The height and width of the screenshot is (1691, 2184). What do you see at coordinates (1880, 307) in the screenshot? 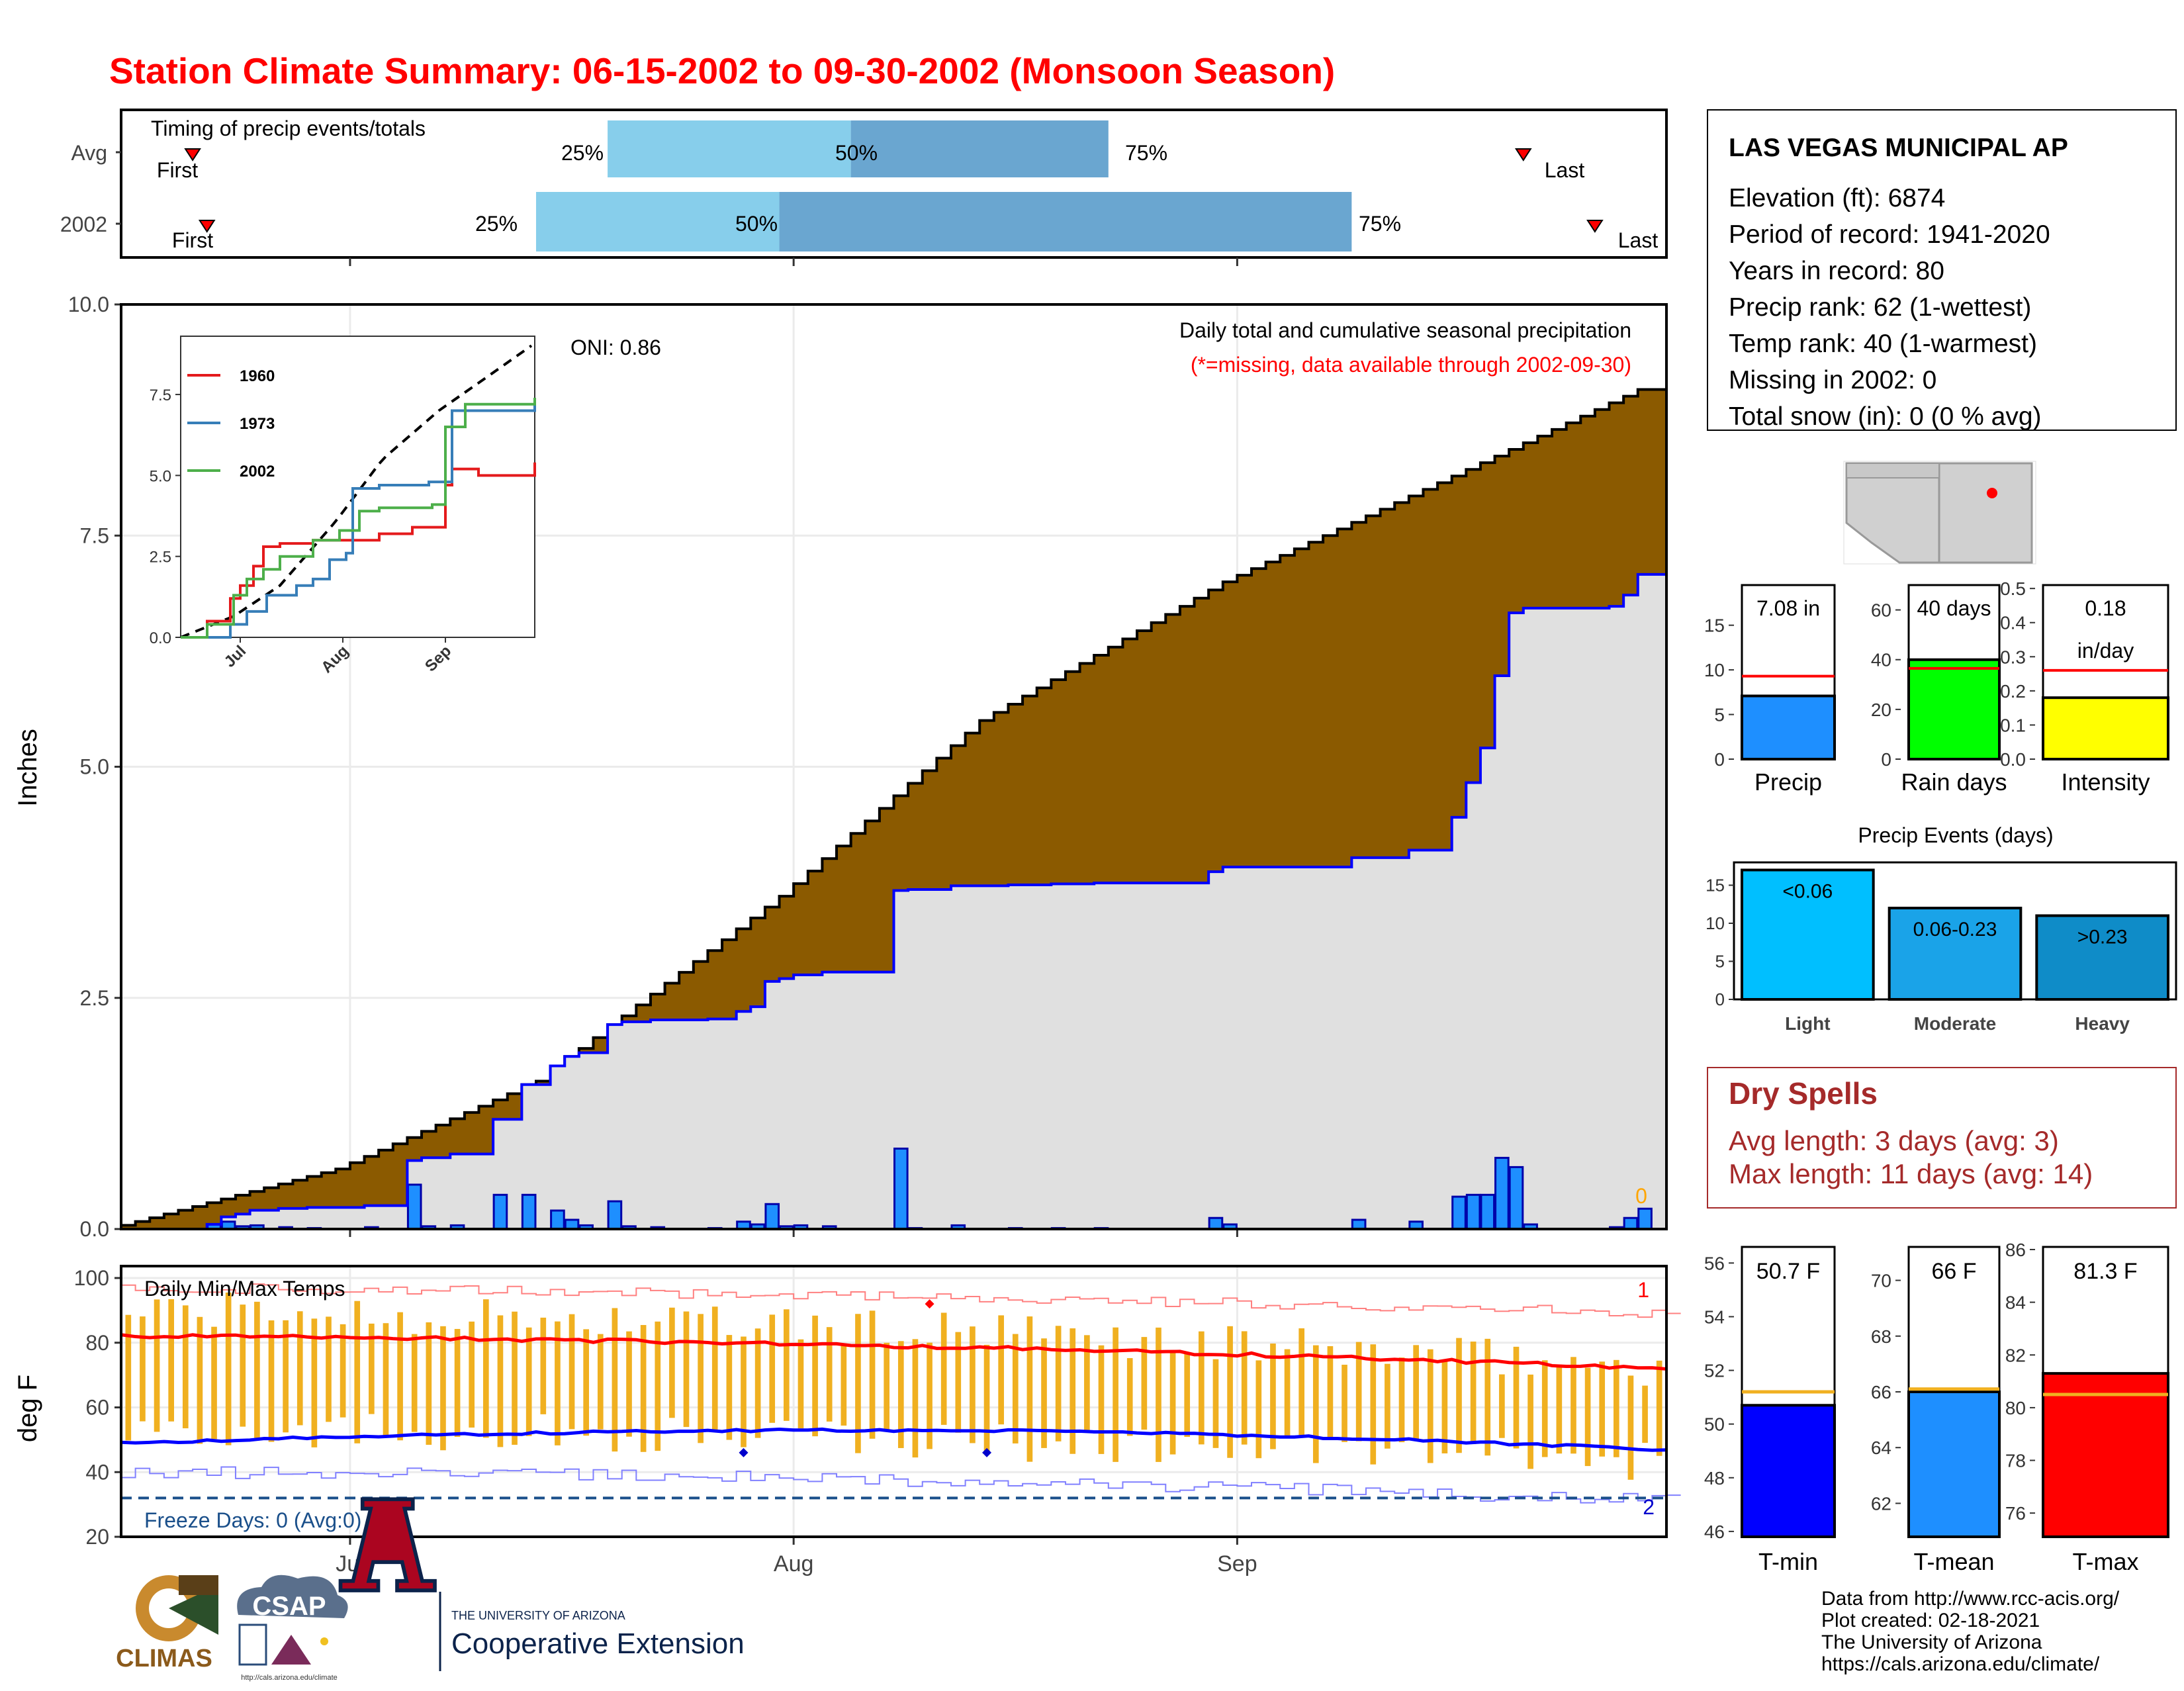
I see `station-line-precip-rank: Precip rank: 62 (1-wettest)` at bounding box center [1880, 307].